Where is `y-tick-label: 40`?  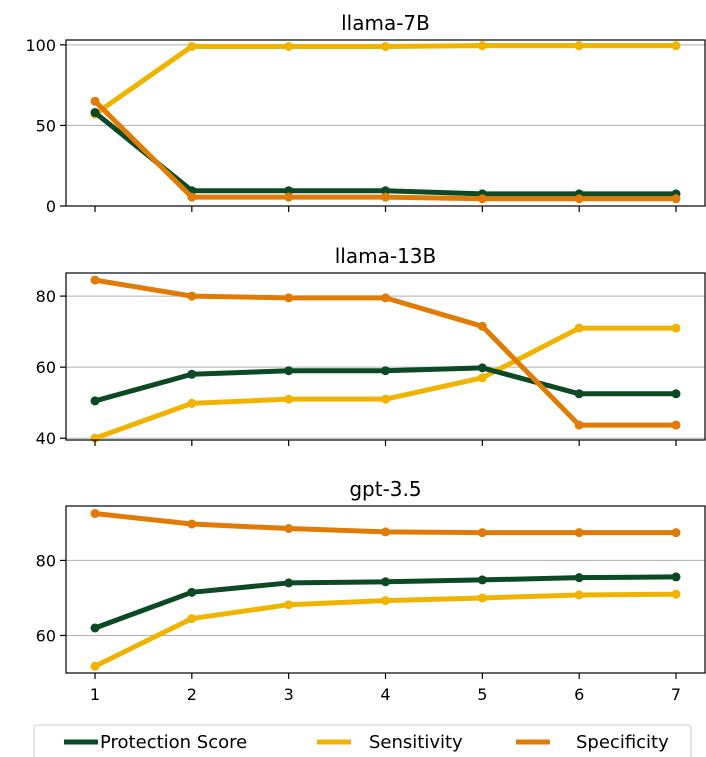 y-tick-label: 40 is located at coordinates (46, 438).